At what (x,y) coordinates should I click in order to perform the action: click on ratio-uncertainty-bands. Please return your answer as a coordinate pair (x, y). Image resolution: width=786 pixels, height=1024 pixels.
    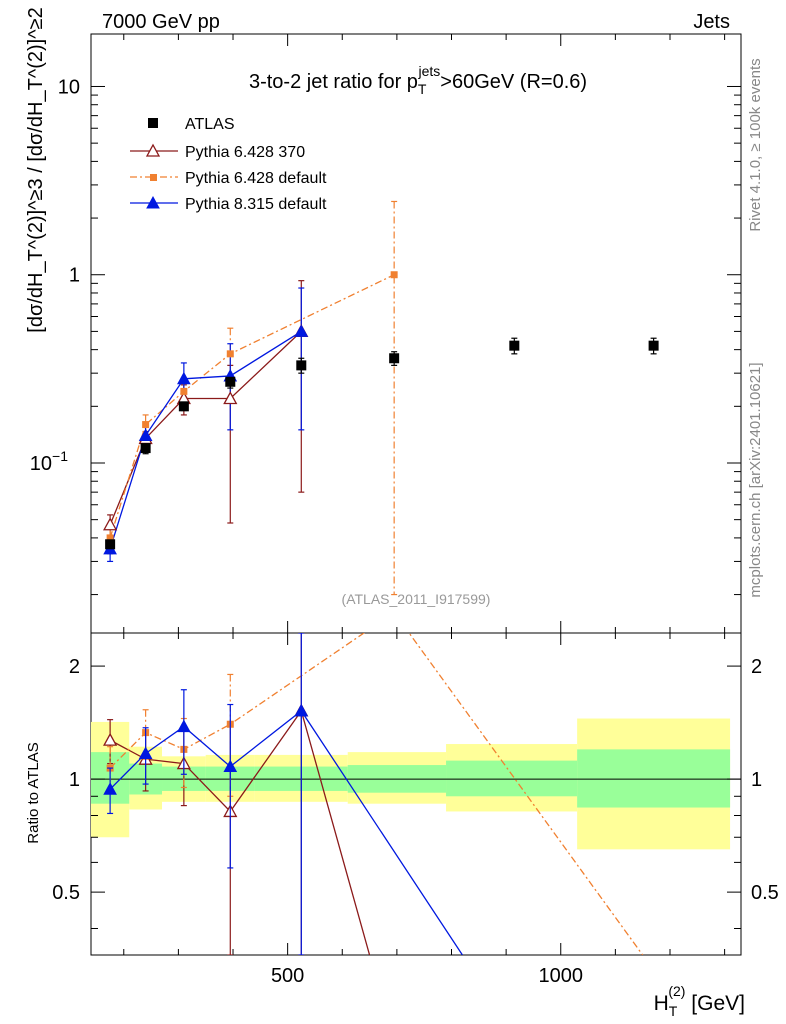
    Looking at the image, I should click on (416, 784).